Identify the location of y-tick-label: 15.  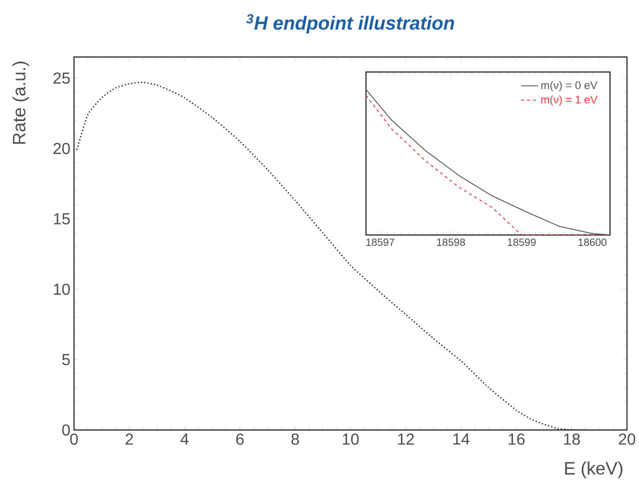
(62, 218).